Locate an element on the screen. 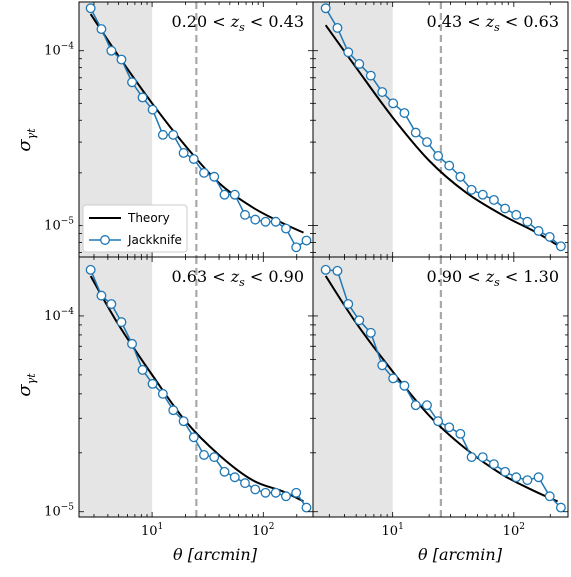 The height and width of the screenshot is (577, 571). legend-theory-label: Theory is located at coordinates (148, 218).